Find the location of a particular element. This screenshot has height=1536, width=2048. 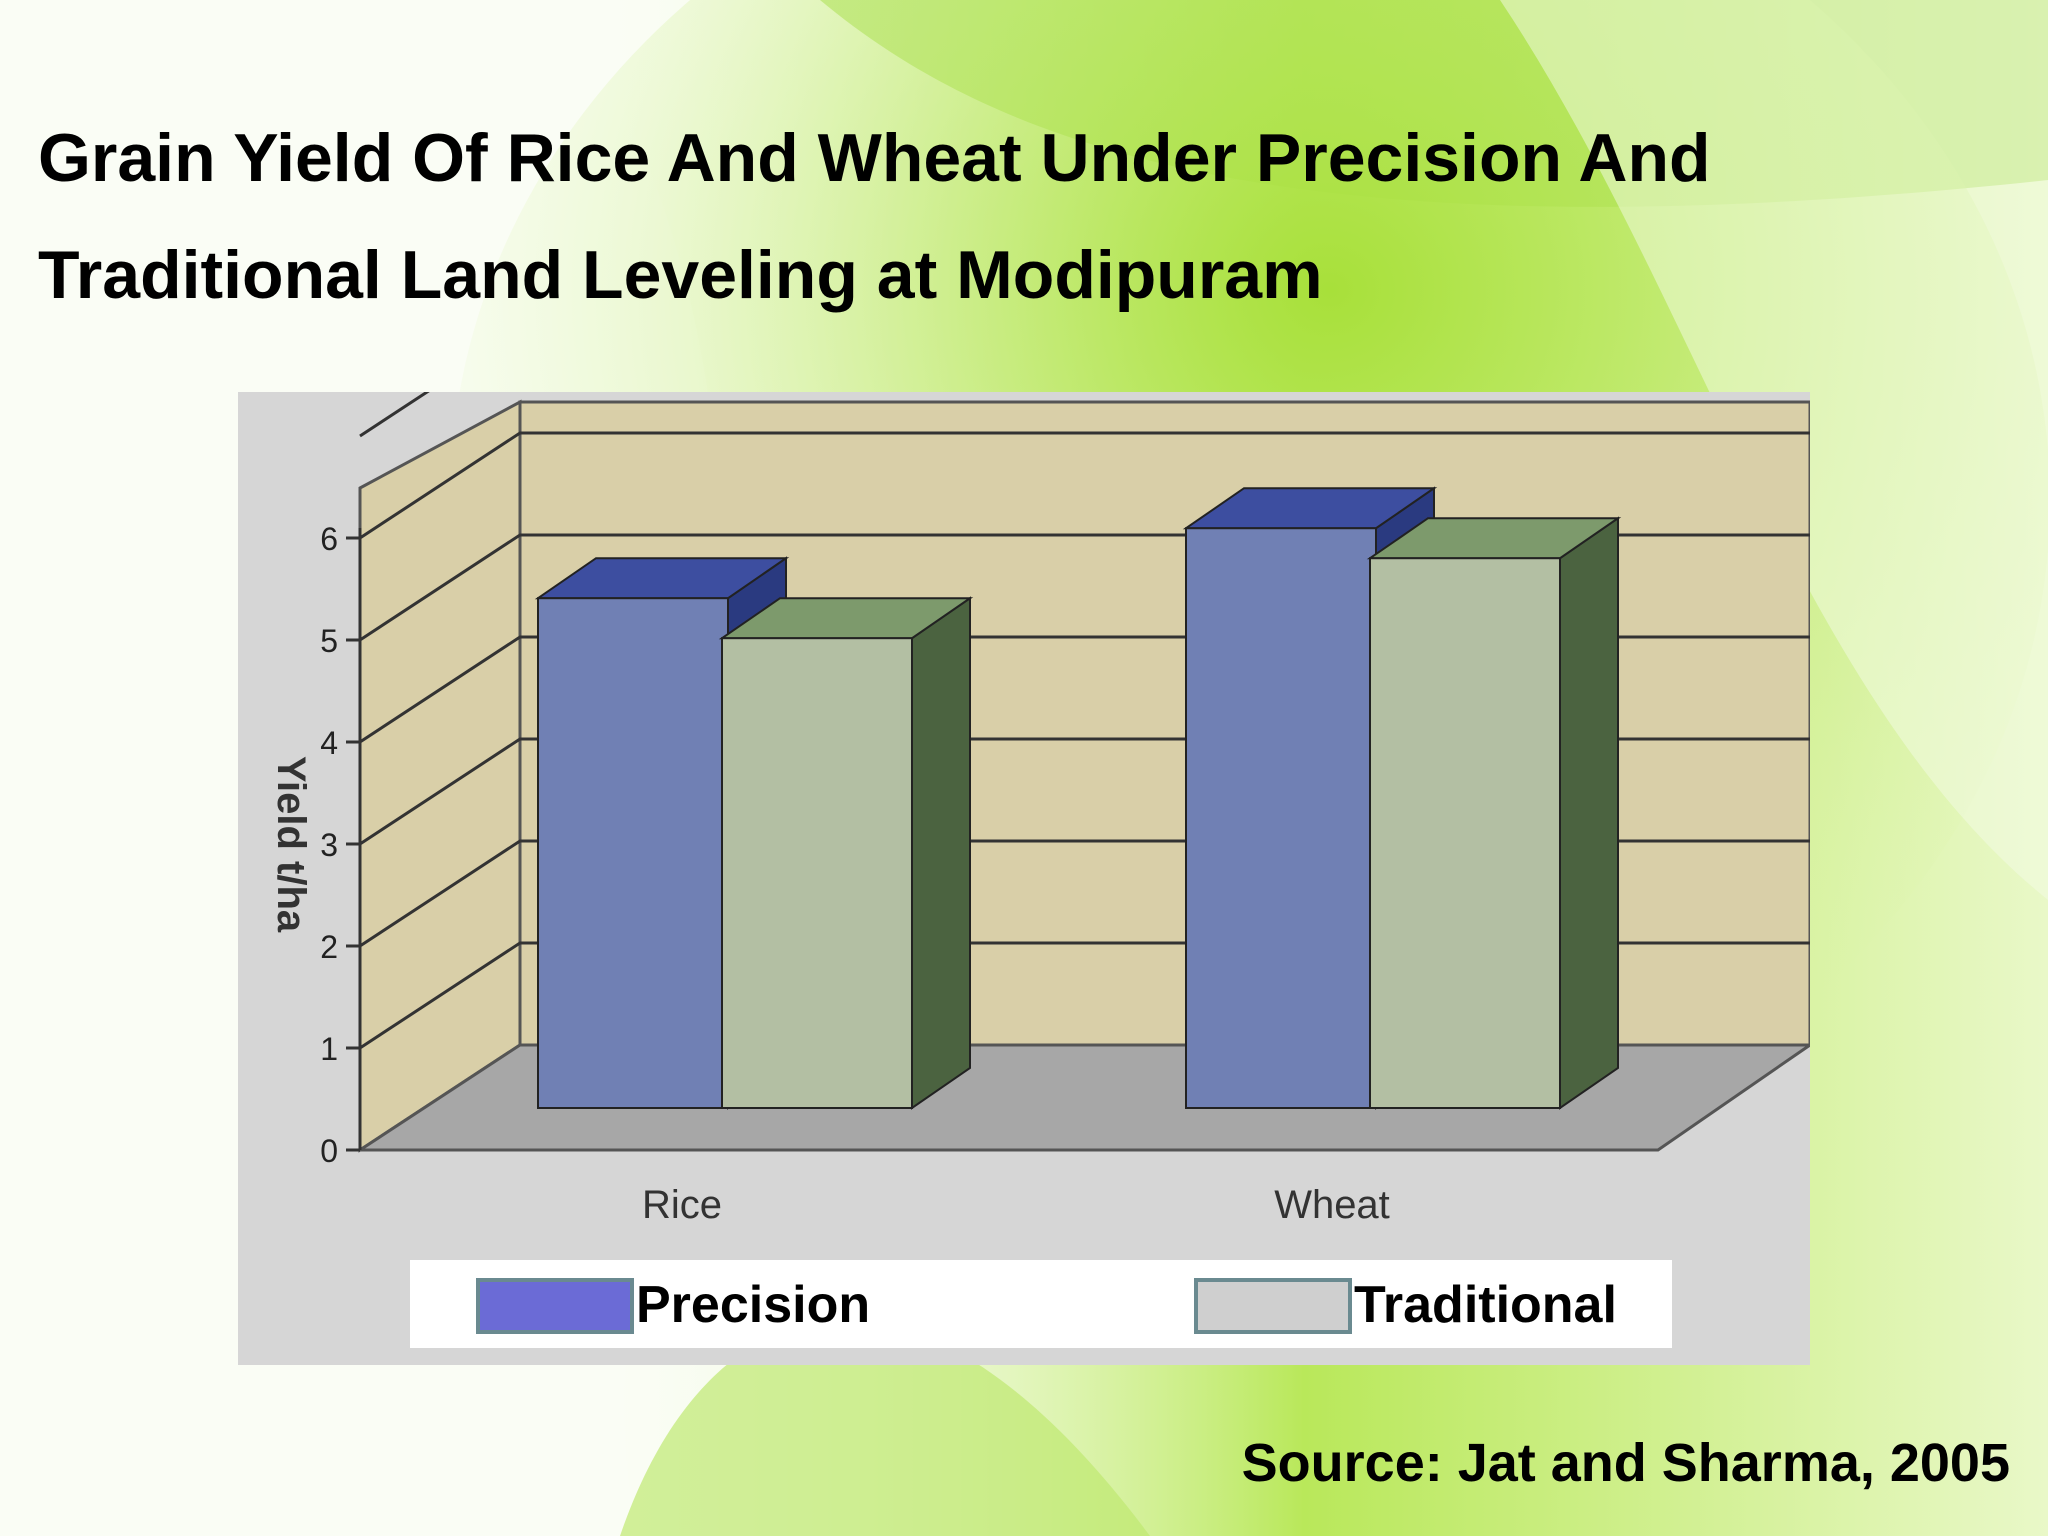

x-tick-label: Wheat is located at coordinates (1332, 1205).